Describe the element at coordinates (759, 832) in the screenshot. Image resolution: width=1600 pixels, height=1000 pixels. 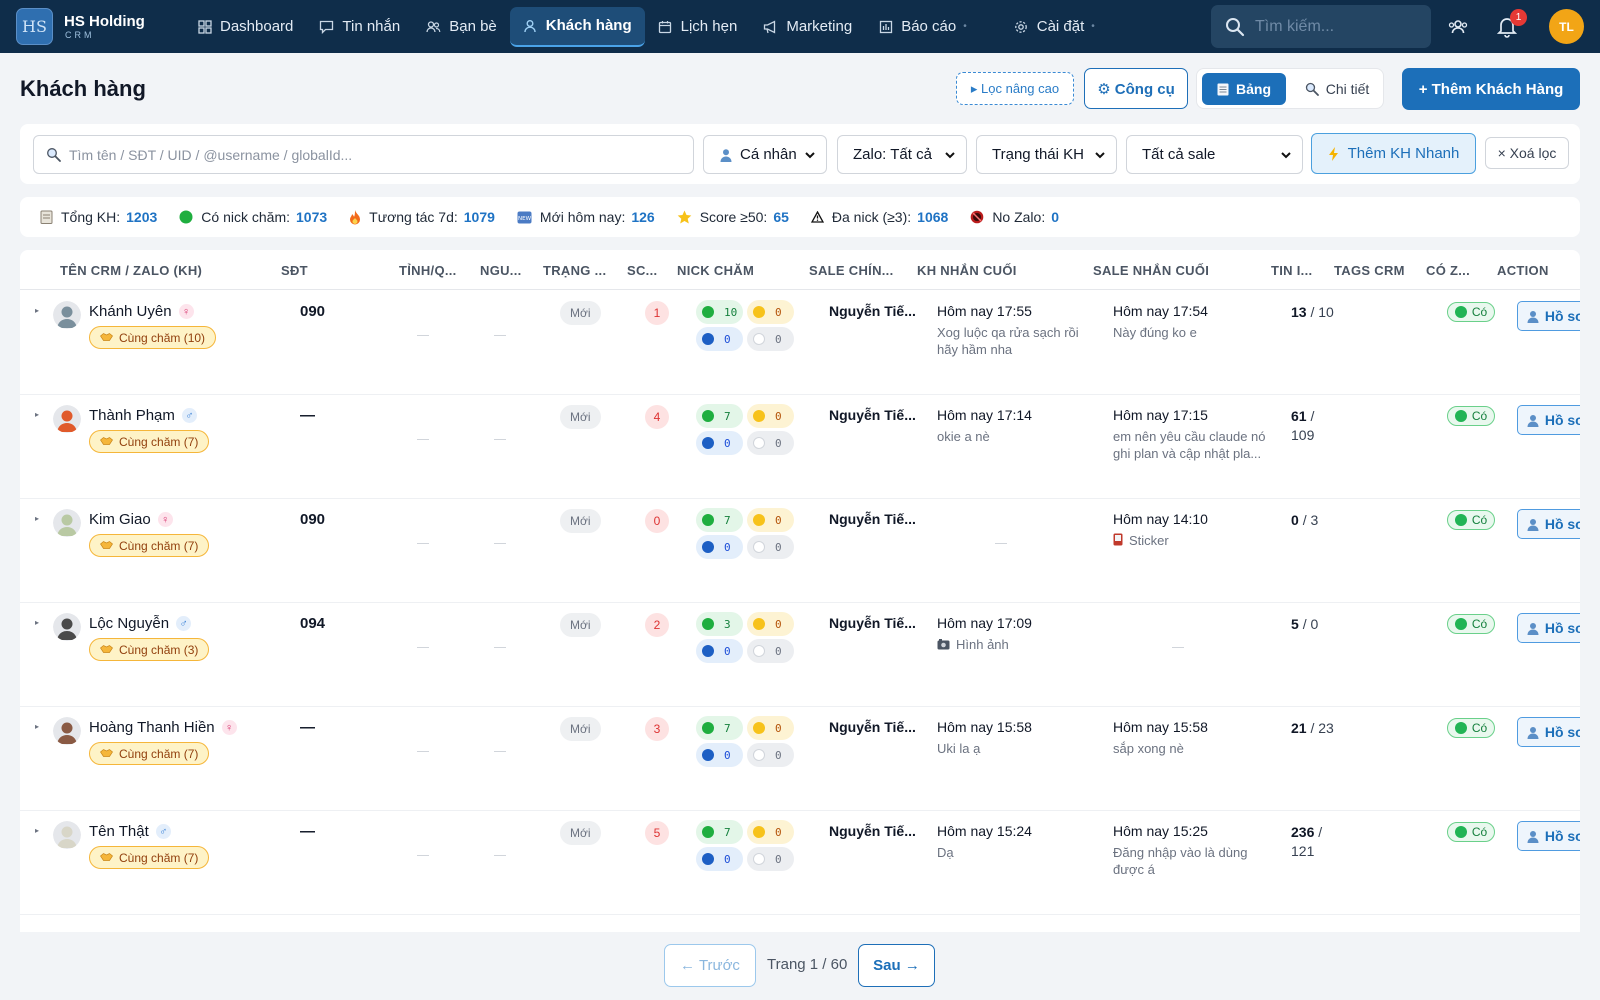
I see `yellow-dot-icon` at that location.